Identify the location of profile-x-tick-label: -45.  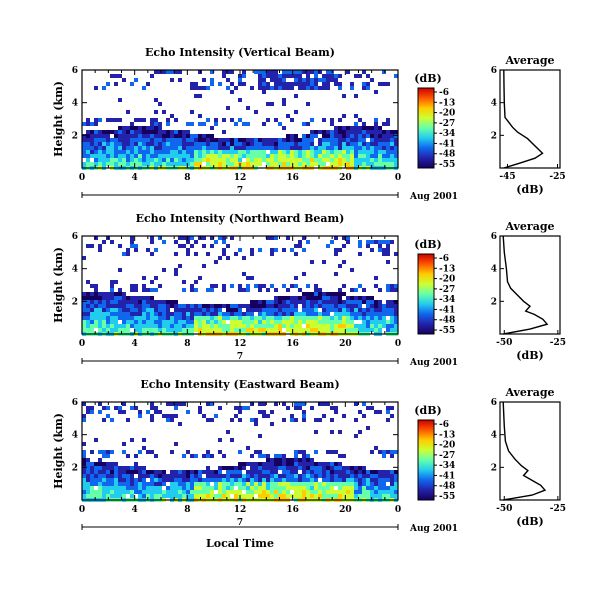
(507, 177).